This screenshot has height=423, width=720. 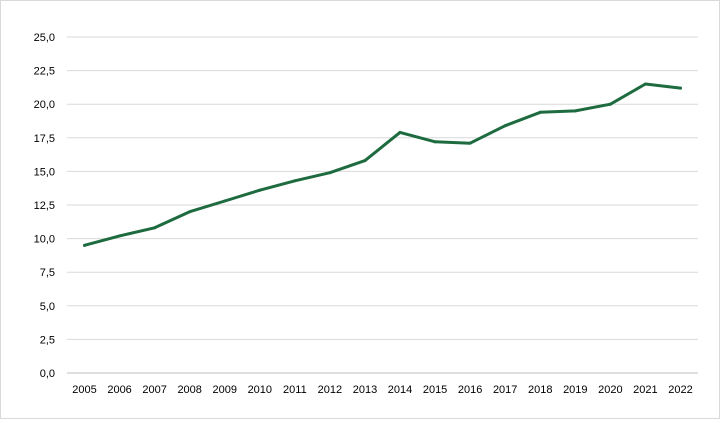 What do you see at coordinates (575, 390) in the screenshot?
I see `x-tick-label: 2019` at bounding box center [575, 390].